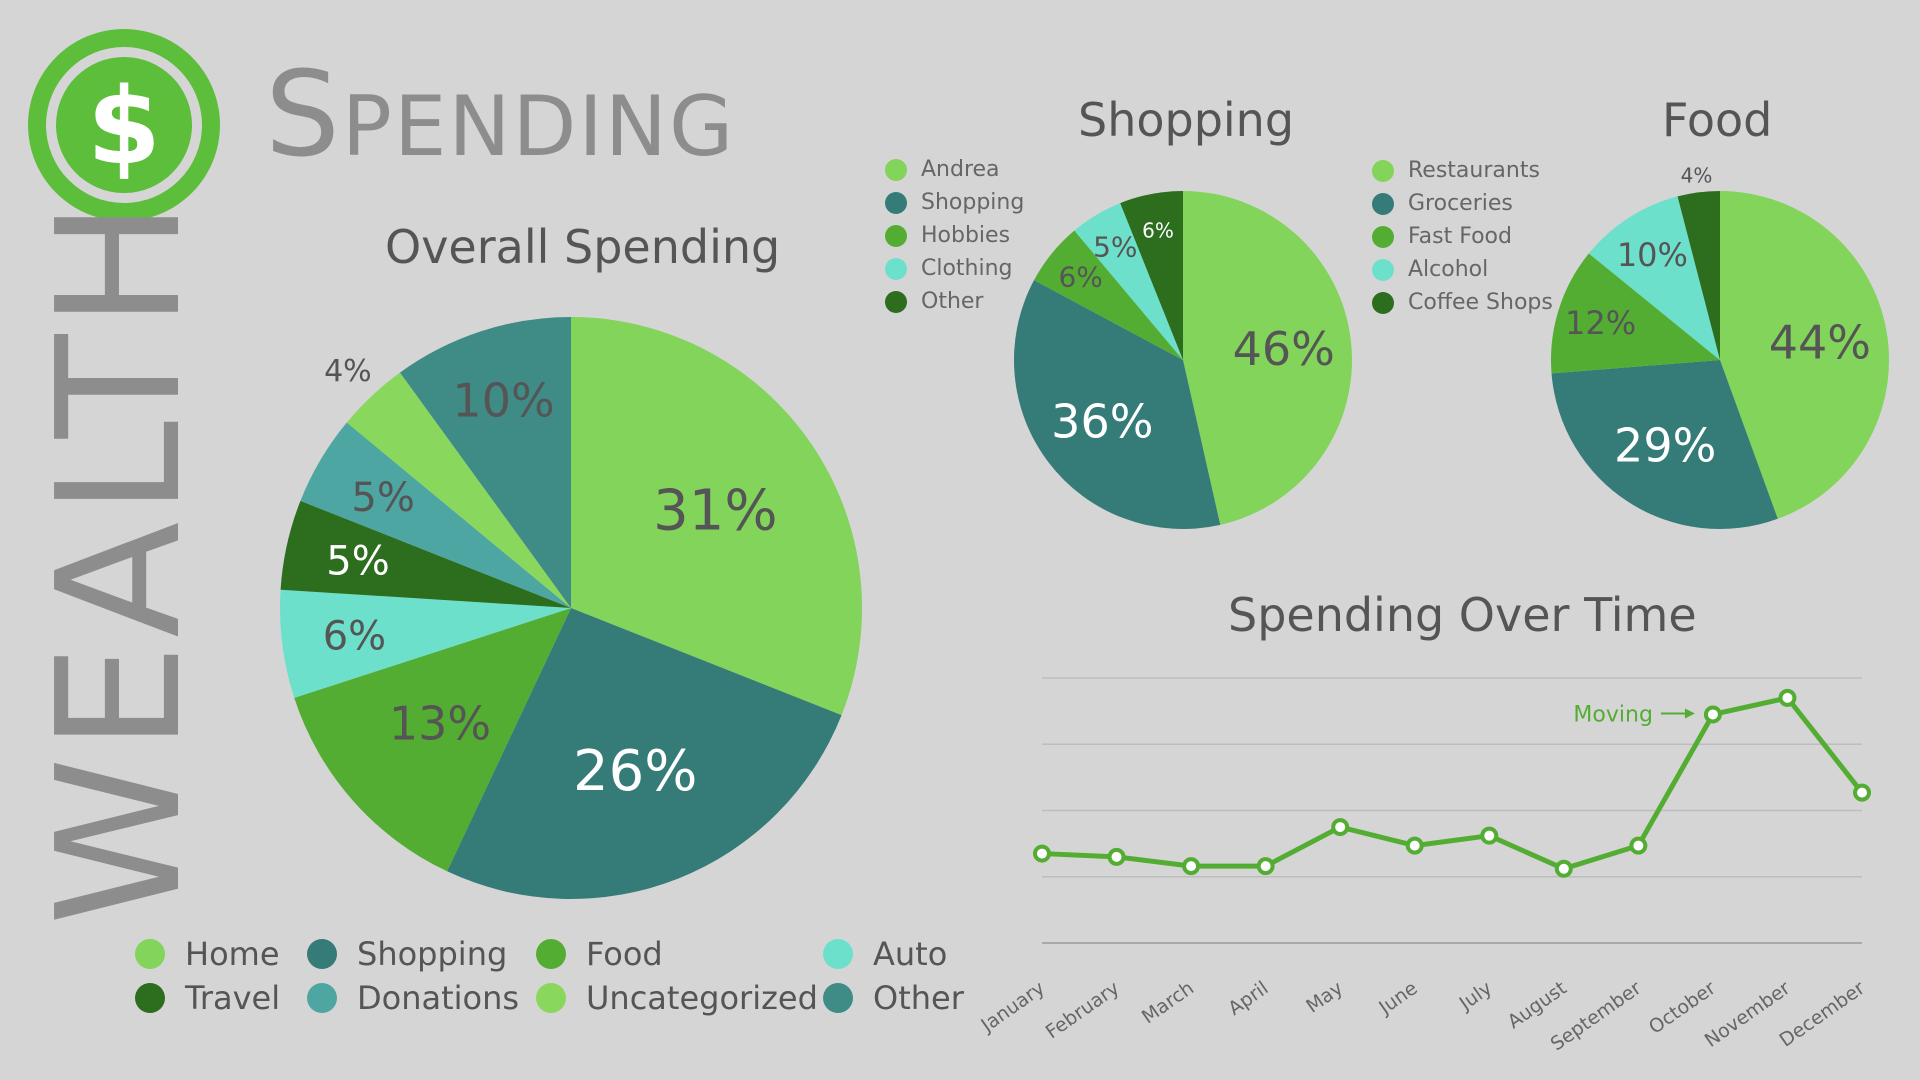  What do you see at coordinates (1475, 996) in the screenshot?
I see `line-chart-tick-label: July` at bounding box center [1475, 996].